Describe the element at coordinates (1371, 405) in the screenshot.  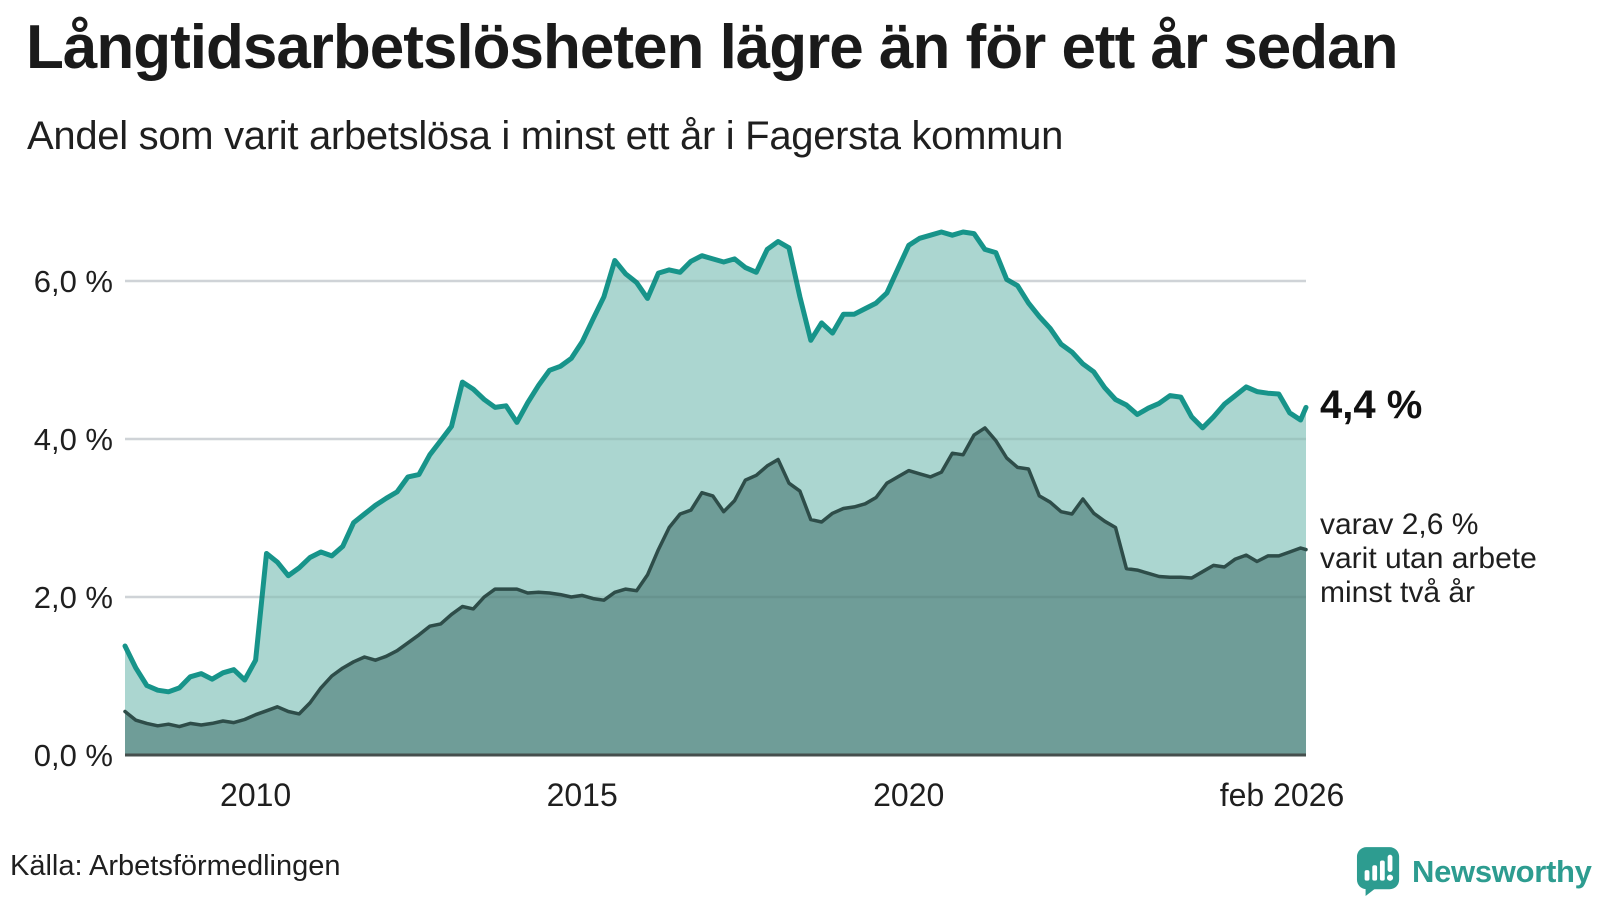
I see `latest-value-label: 4,4 %` at that location.